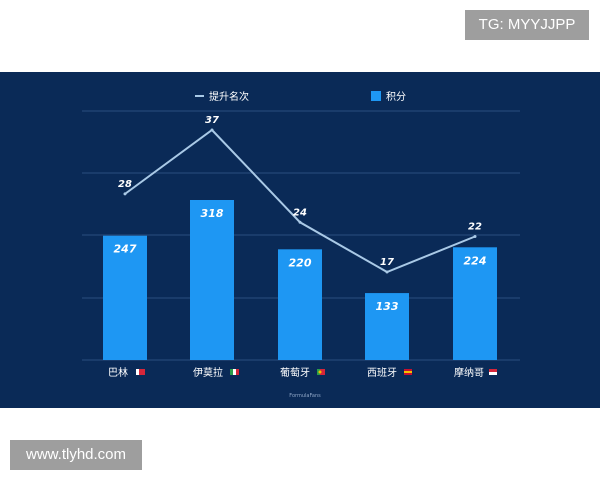 The width and height of the screenshot is (600, 480). What do you see at coordinates (376, 96) in the screenshot?
I see `legend-bar-swatch` at bounding box center [376, 96].